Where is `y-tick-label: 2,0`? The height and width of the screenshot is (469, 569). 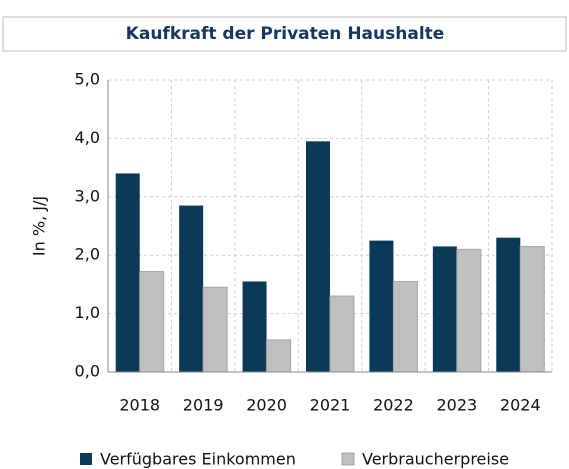 y-tick-label: 2,0 is located at coordinates (87, 254).